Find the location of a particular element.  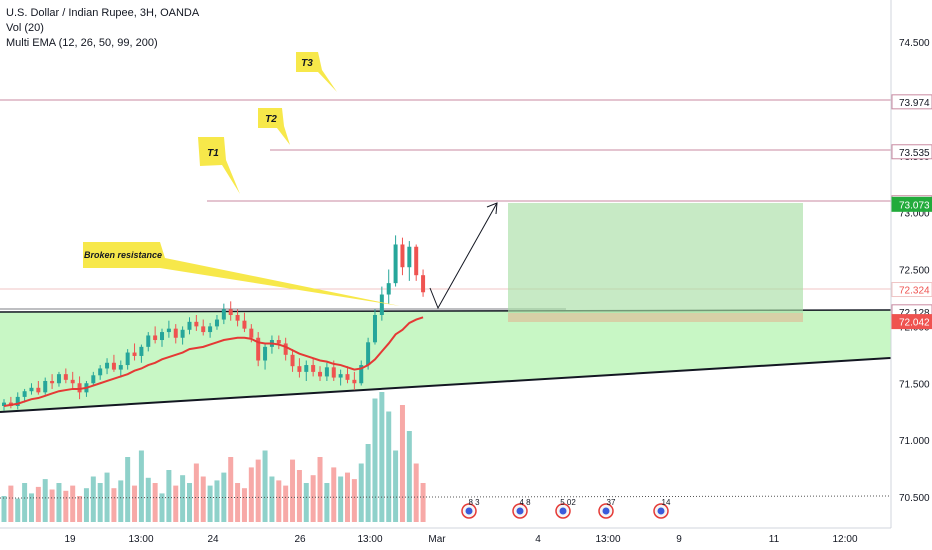

event-badge: 5 02 is located at coordinates (565, 508).